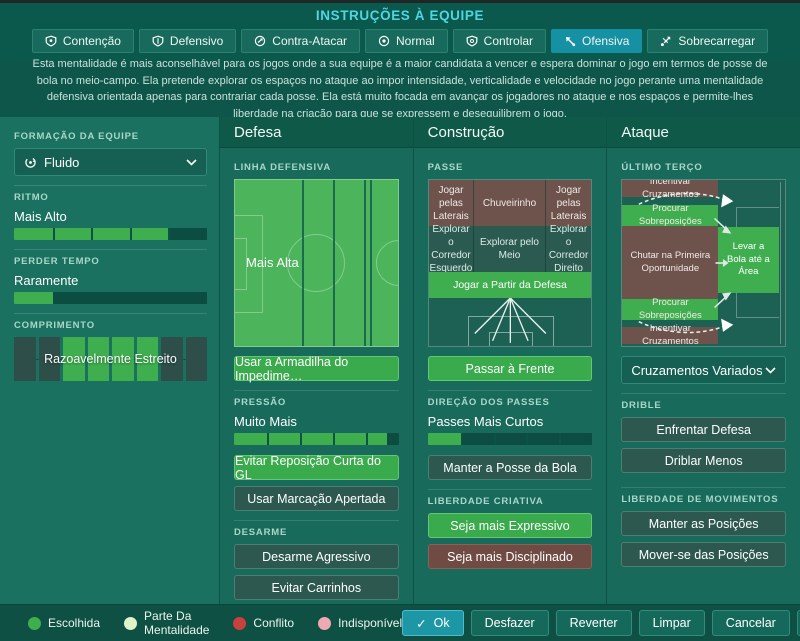  What do you see at coordinates (451, 203) in the screenshot?
I see `zone-flanks-left: Jogar pelas Laterais` at bounding box center [451, 203].